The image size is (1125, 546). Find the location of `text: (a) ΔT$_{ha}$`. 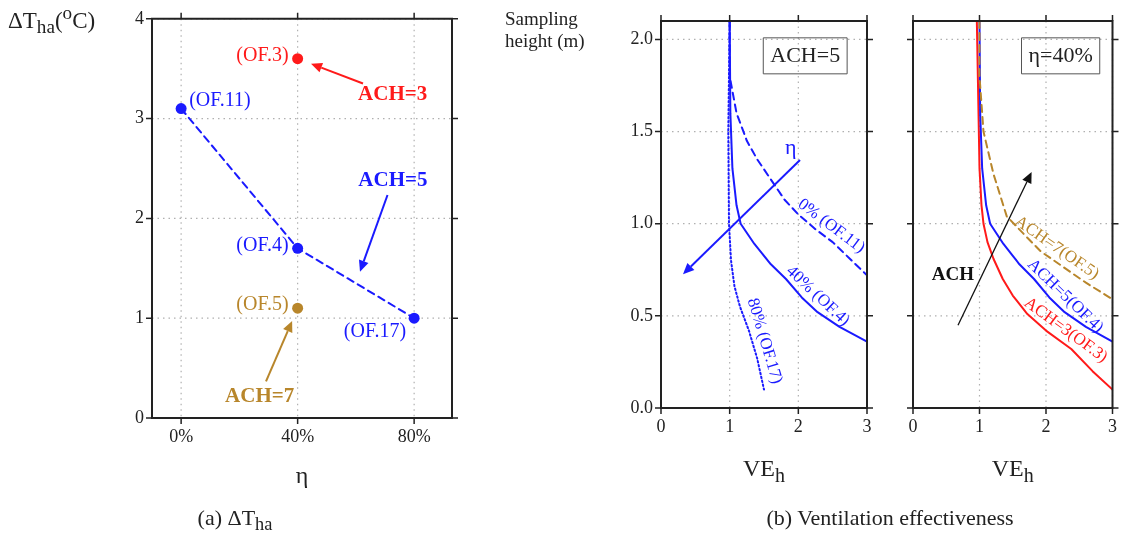

text: (a) ΔT$_{ha}$ is located at coordinates (235, 520).